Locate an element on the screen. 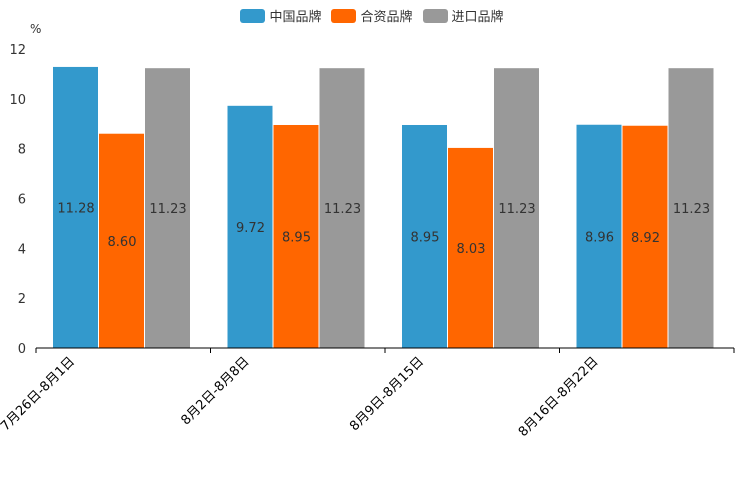  data-label: 8.03 is located at coordinates (471, 249).